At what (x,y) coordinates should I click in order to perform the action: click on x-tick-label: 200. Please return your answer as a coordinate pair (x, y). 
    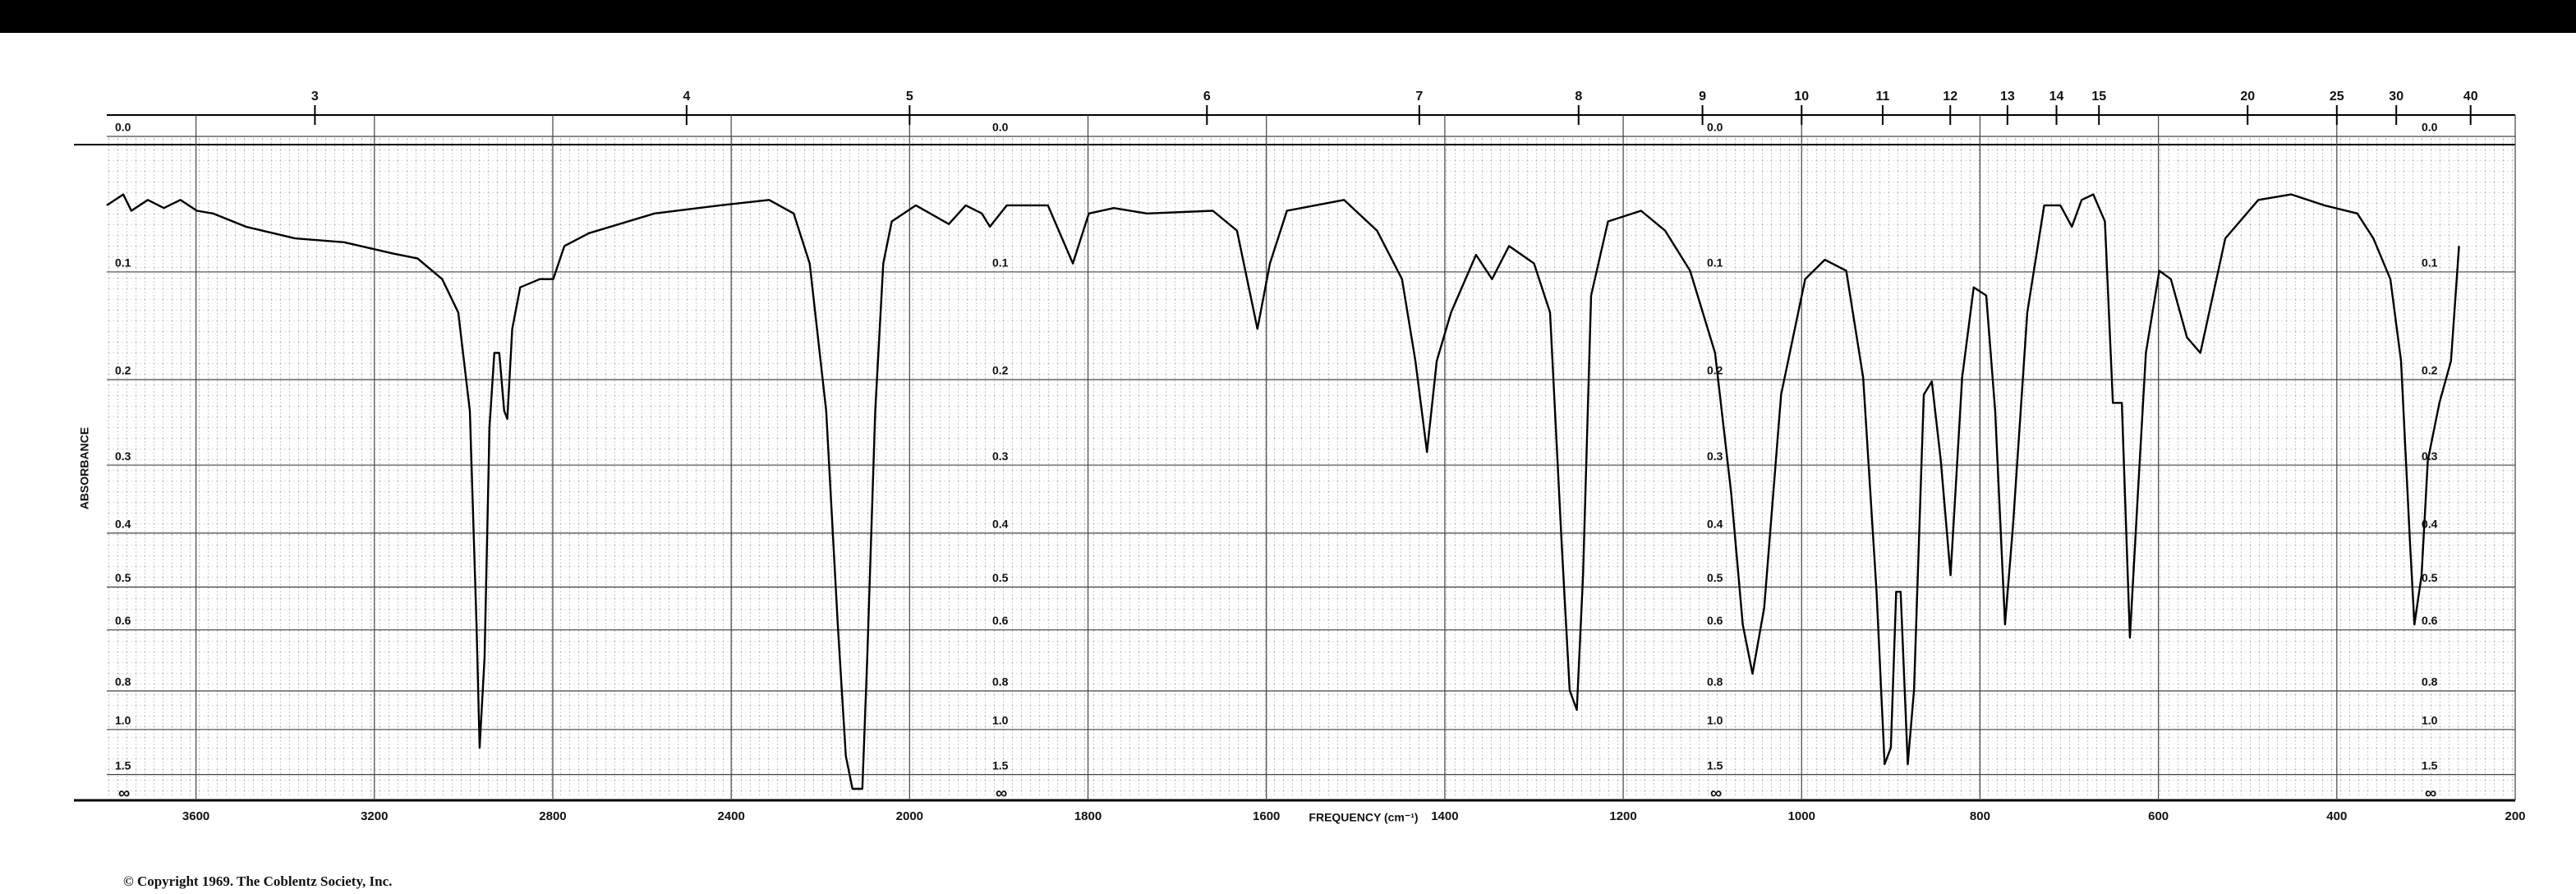
    Looking at the image, I should click on (2515, 816).